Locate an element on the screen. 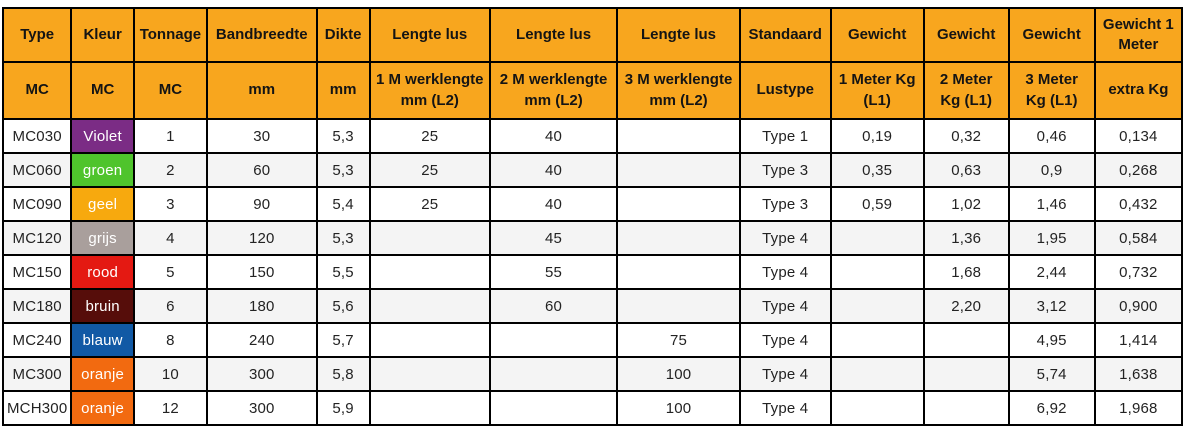  cell-tonnage: 2 is located at coordinates (170, 170).